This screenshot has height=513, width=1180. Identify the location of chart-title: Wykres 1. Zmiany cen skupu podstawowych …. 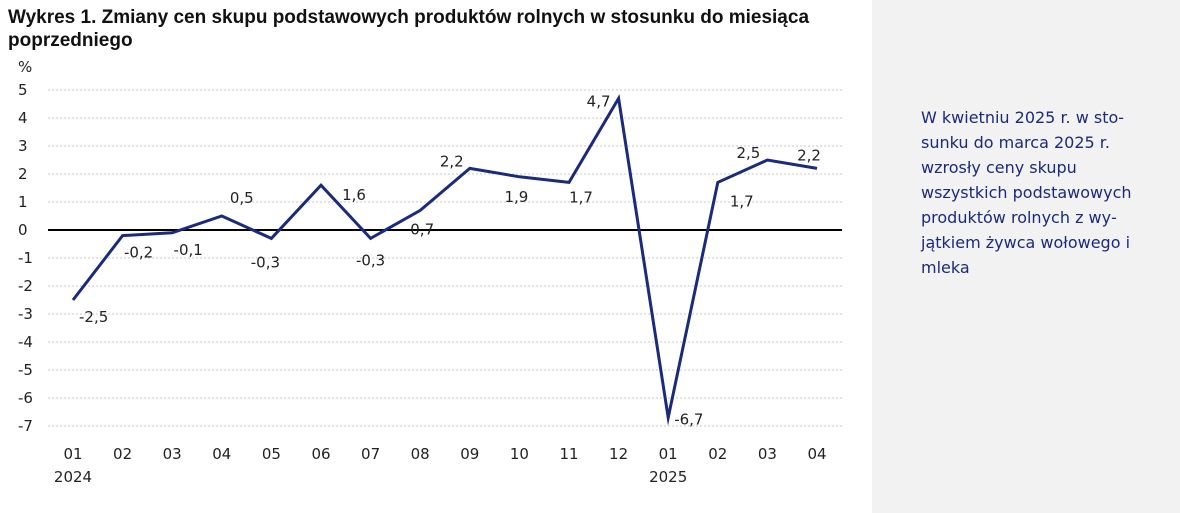
(409, 29).